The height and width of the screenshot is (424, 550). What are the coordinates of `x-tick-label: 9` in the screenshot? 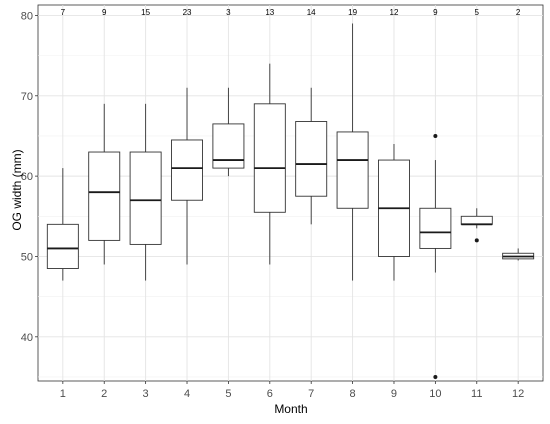 It's located at (394, 394).